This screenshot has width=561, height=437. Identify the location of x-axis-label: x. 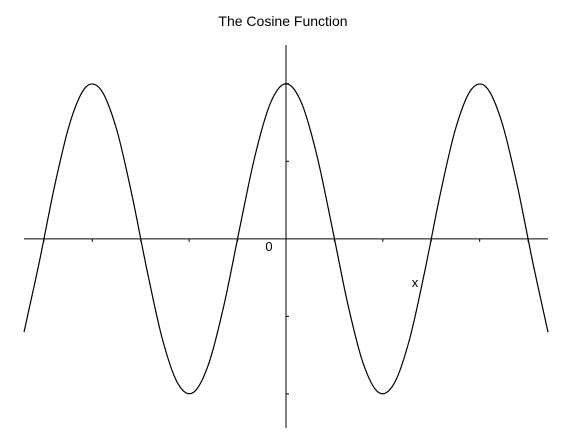
(415, 282).